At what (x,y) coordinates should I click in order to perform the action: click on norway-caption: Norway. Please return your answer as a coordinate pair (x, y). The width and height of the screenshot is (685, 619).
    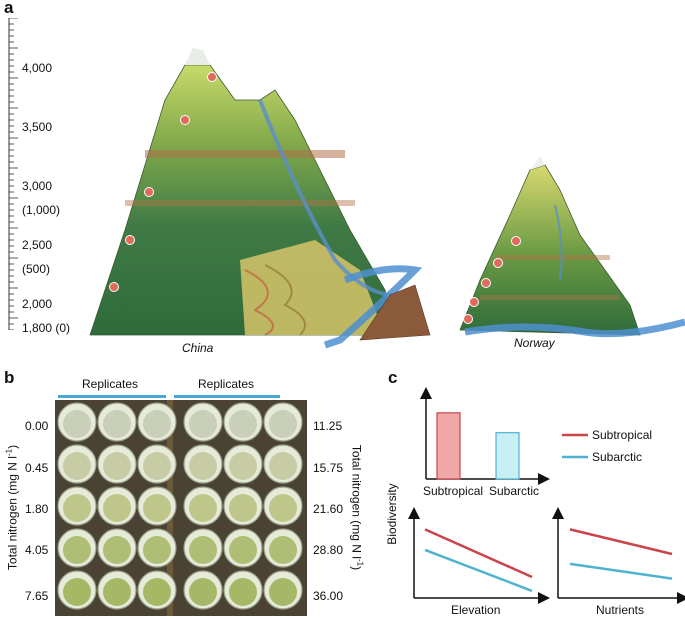
    Looking at the image, I should click on (534, 343).